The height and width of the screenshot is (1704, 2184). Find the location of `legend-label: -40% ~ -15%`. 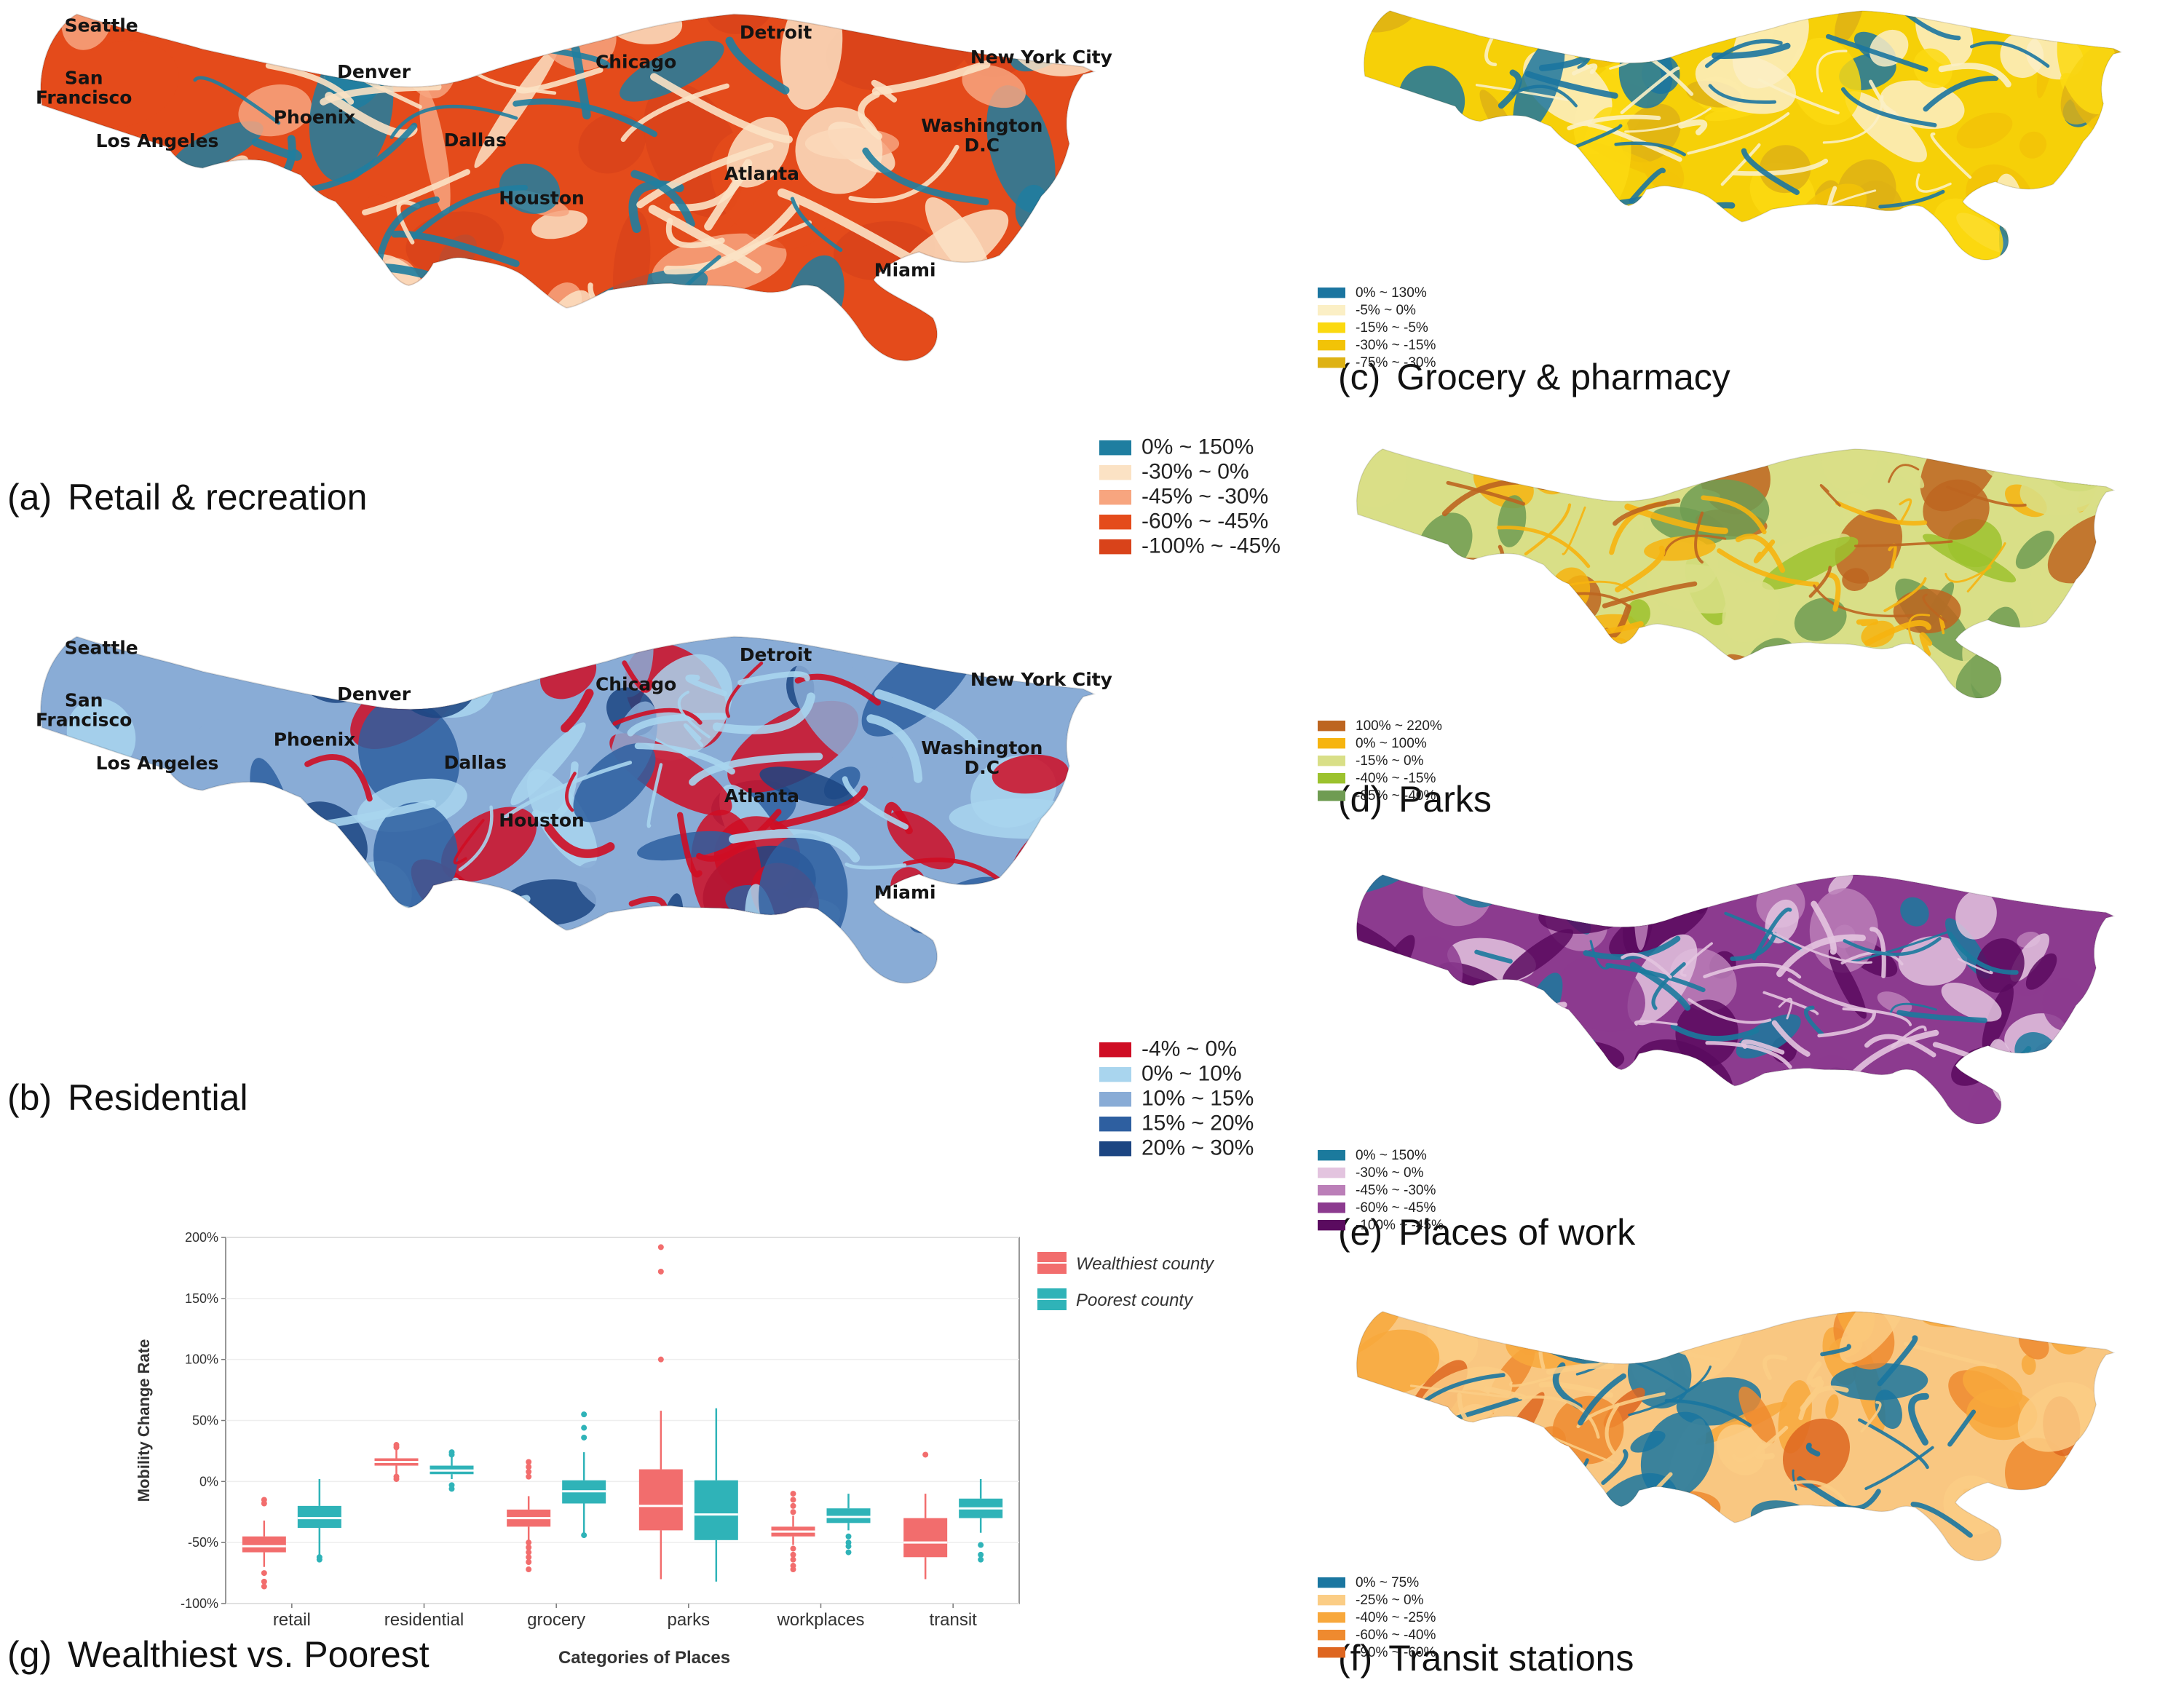

legend-label: -40% ~ -15% is located at coordinates (1396, 778).